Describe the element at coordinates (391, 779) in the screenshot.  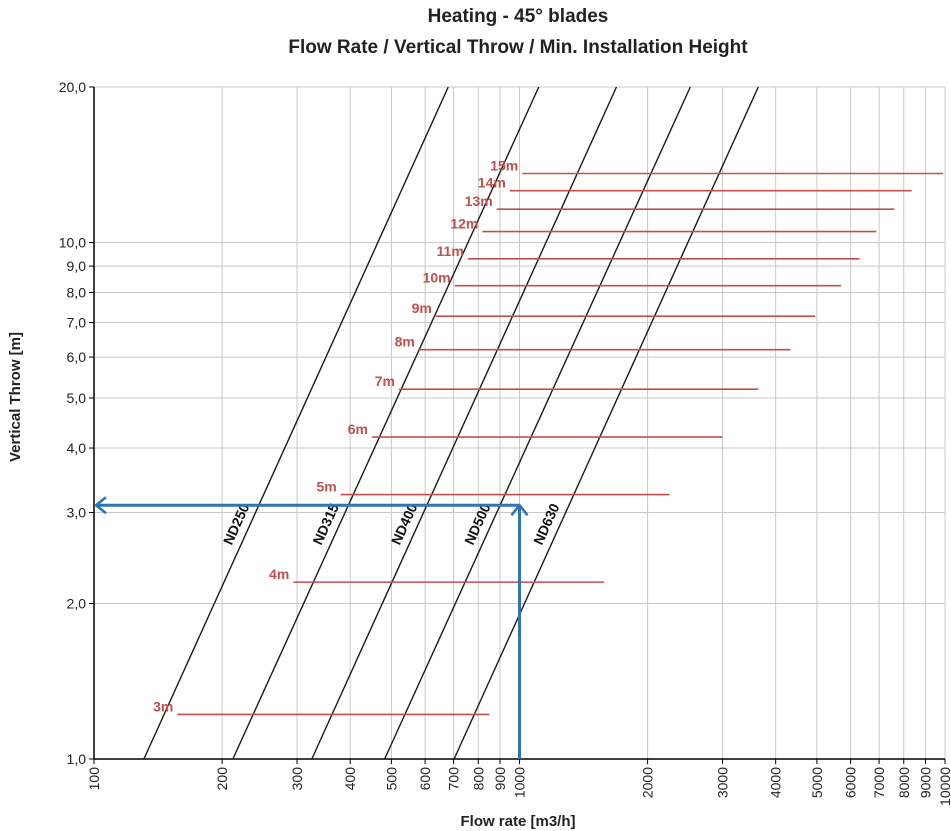
I see `x-tick-label: 500` at that location.